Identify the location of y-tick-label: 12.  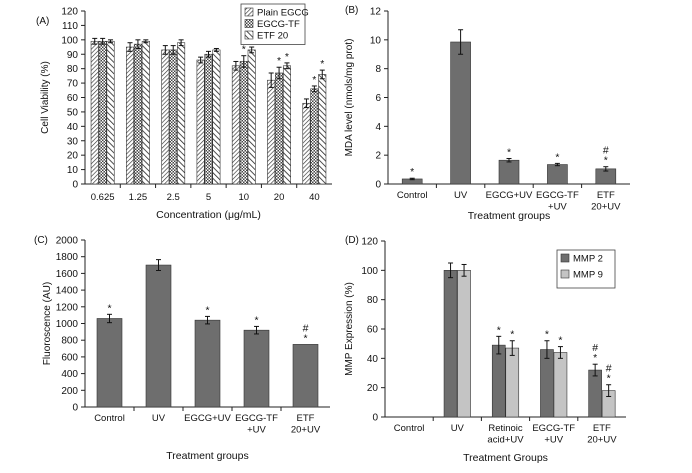
(376, 12).